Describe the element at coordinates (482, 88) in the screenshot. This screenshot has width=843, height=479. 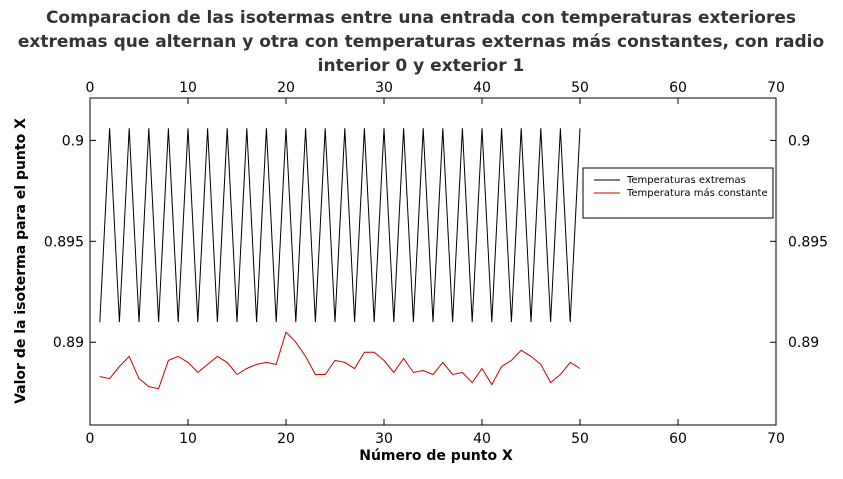
I see `x-tick-label-top: 40` at that location.